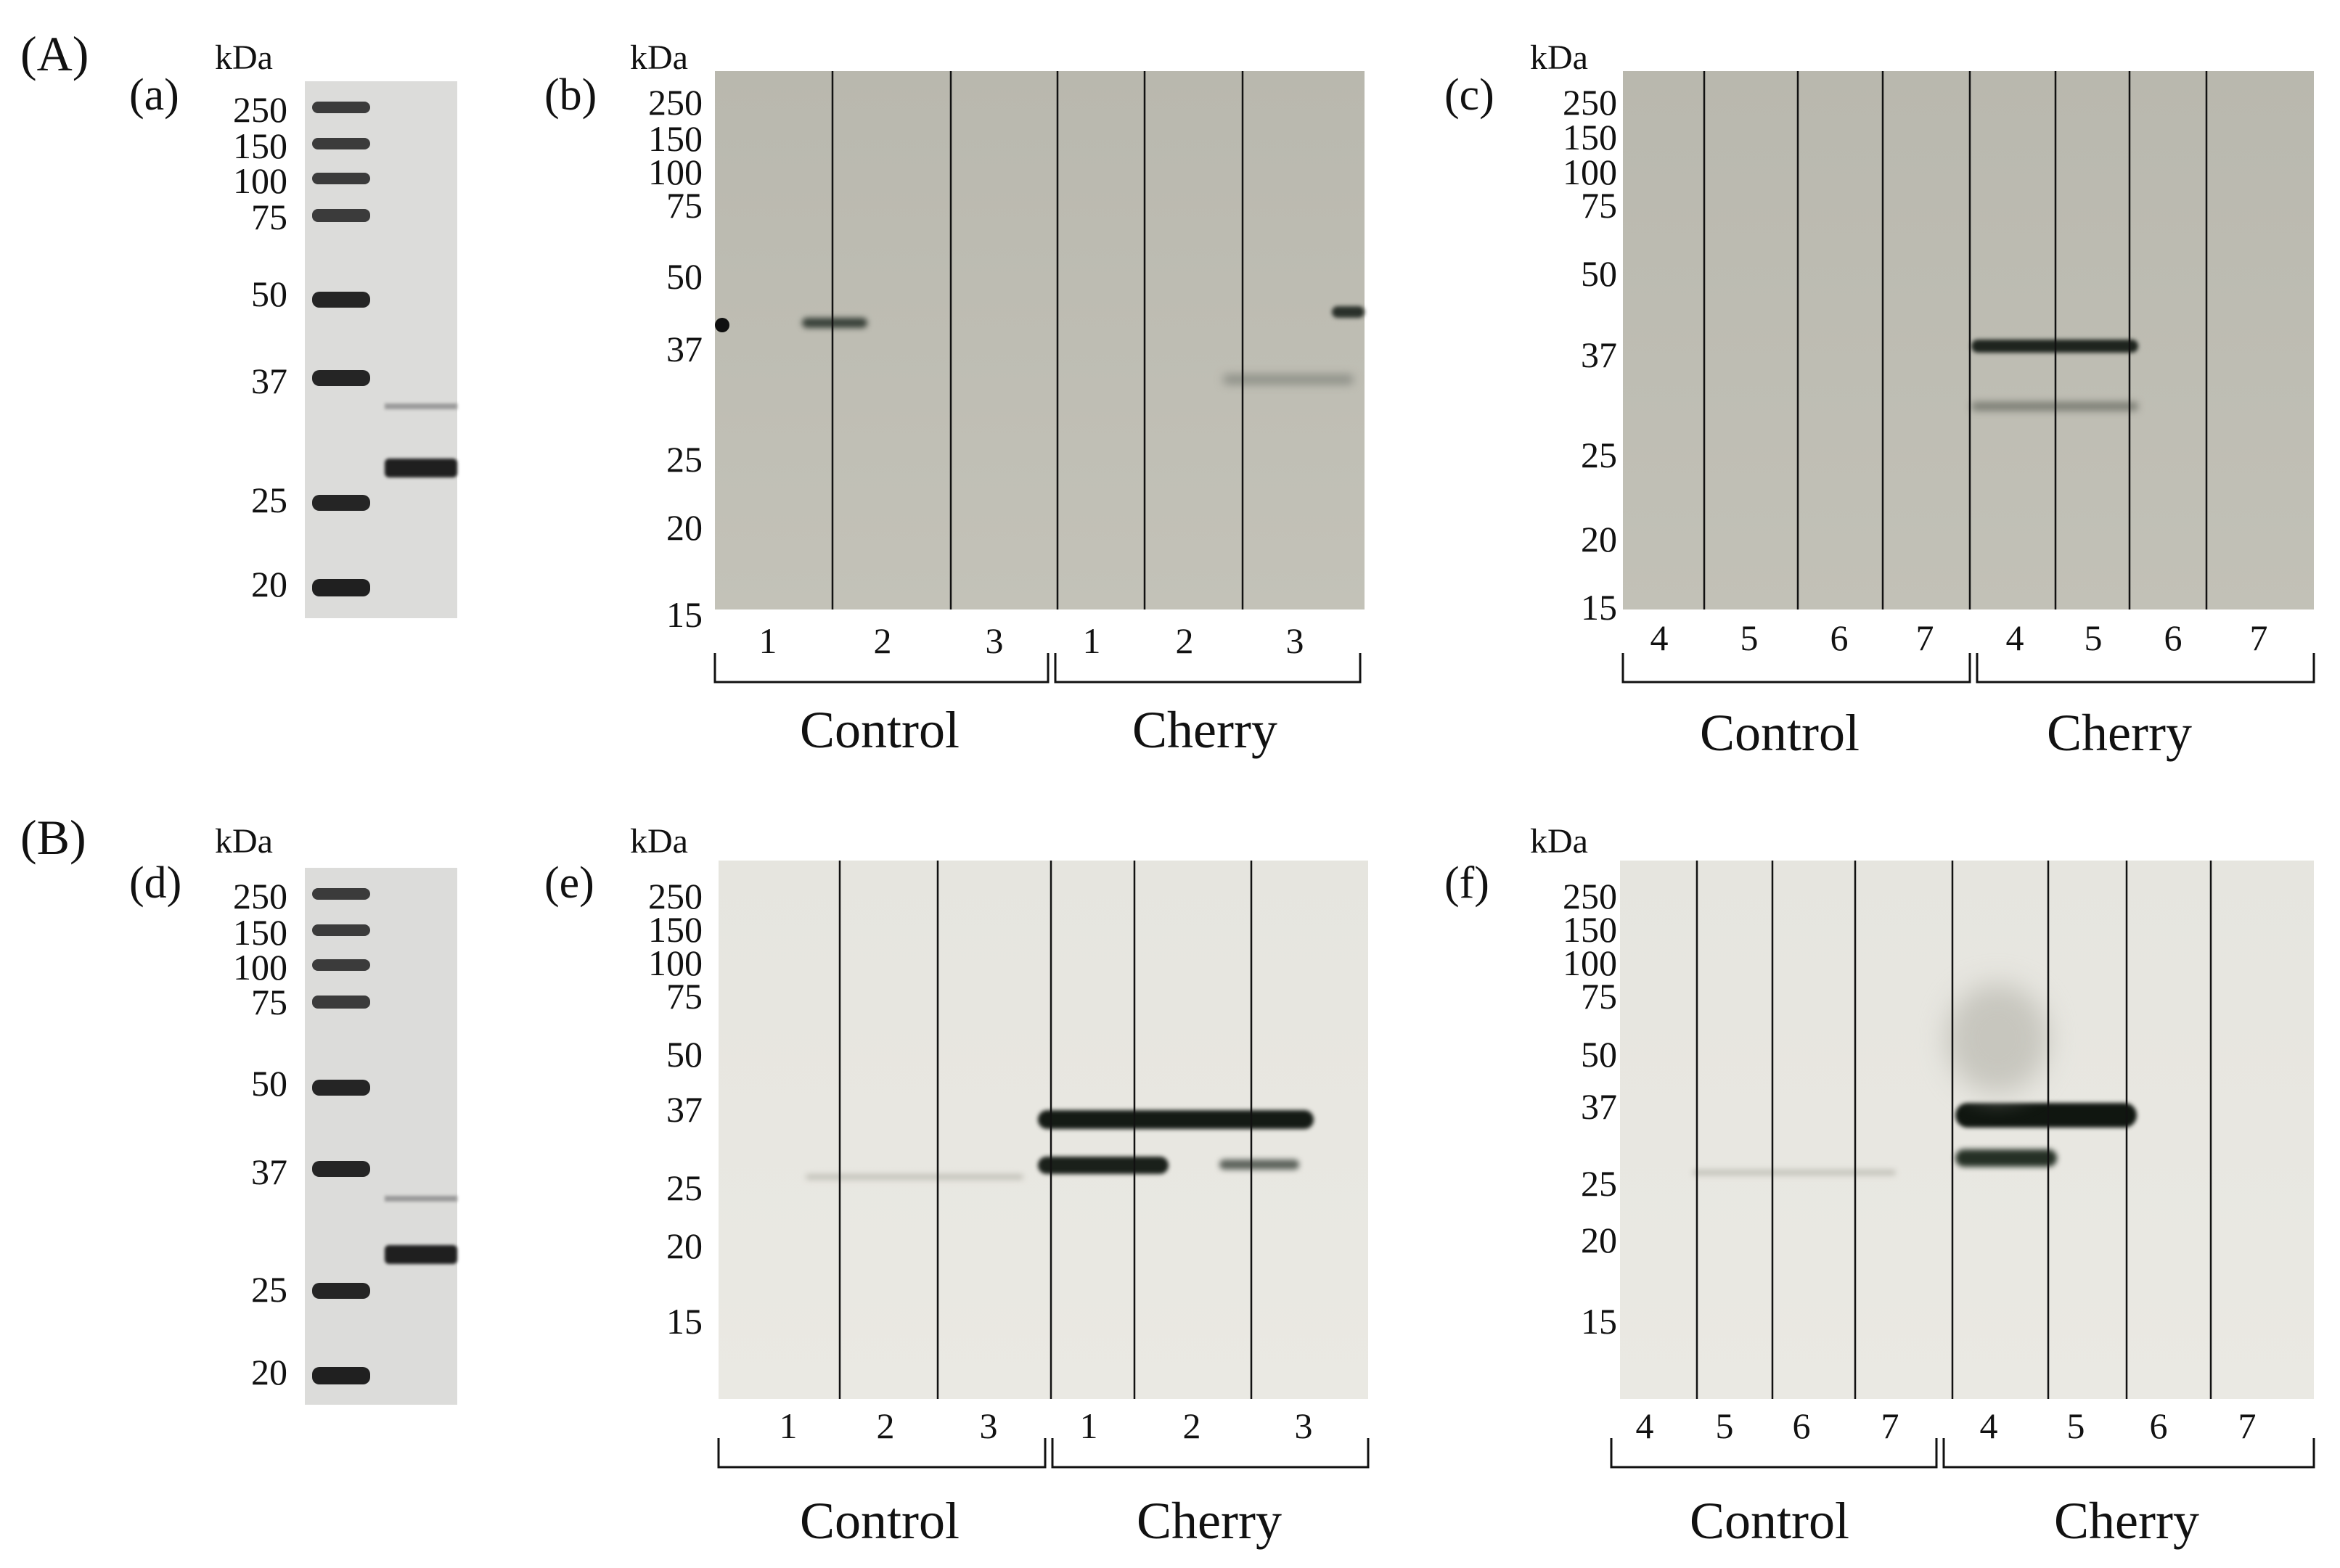 The image size is (2340, 1568). What do you see at coordinates (684, 459) in the screenshot?
I see `marker-b-25: 25` at bounding box center [684, 459].